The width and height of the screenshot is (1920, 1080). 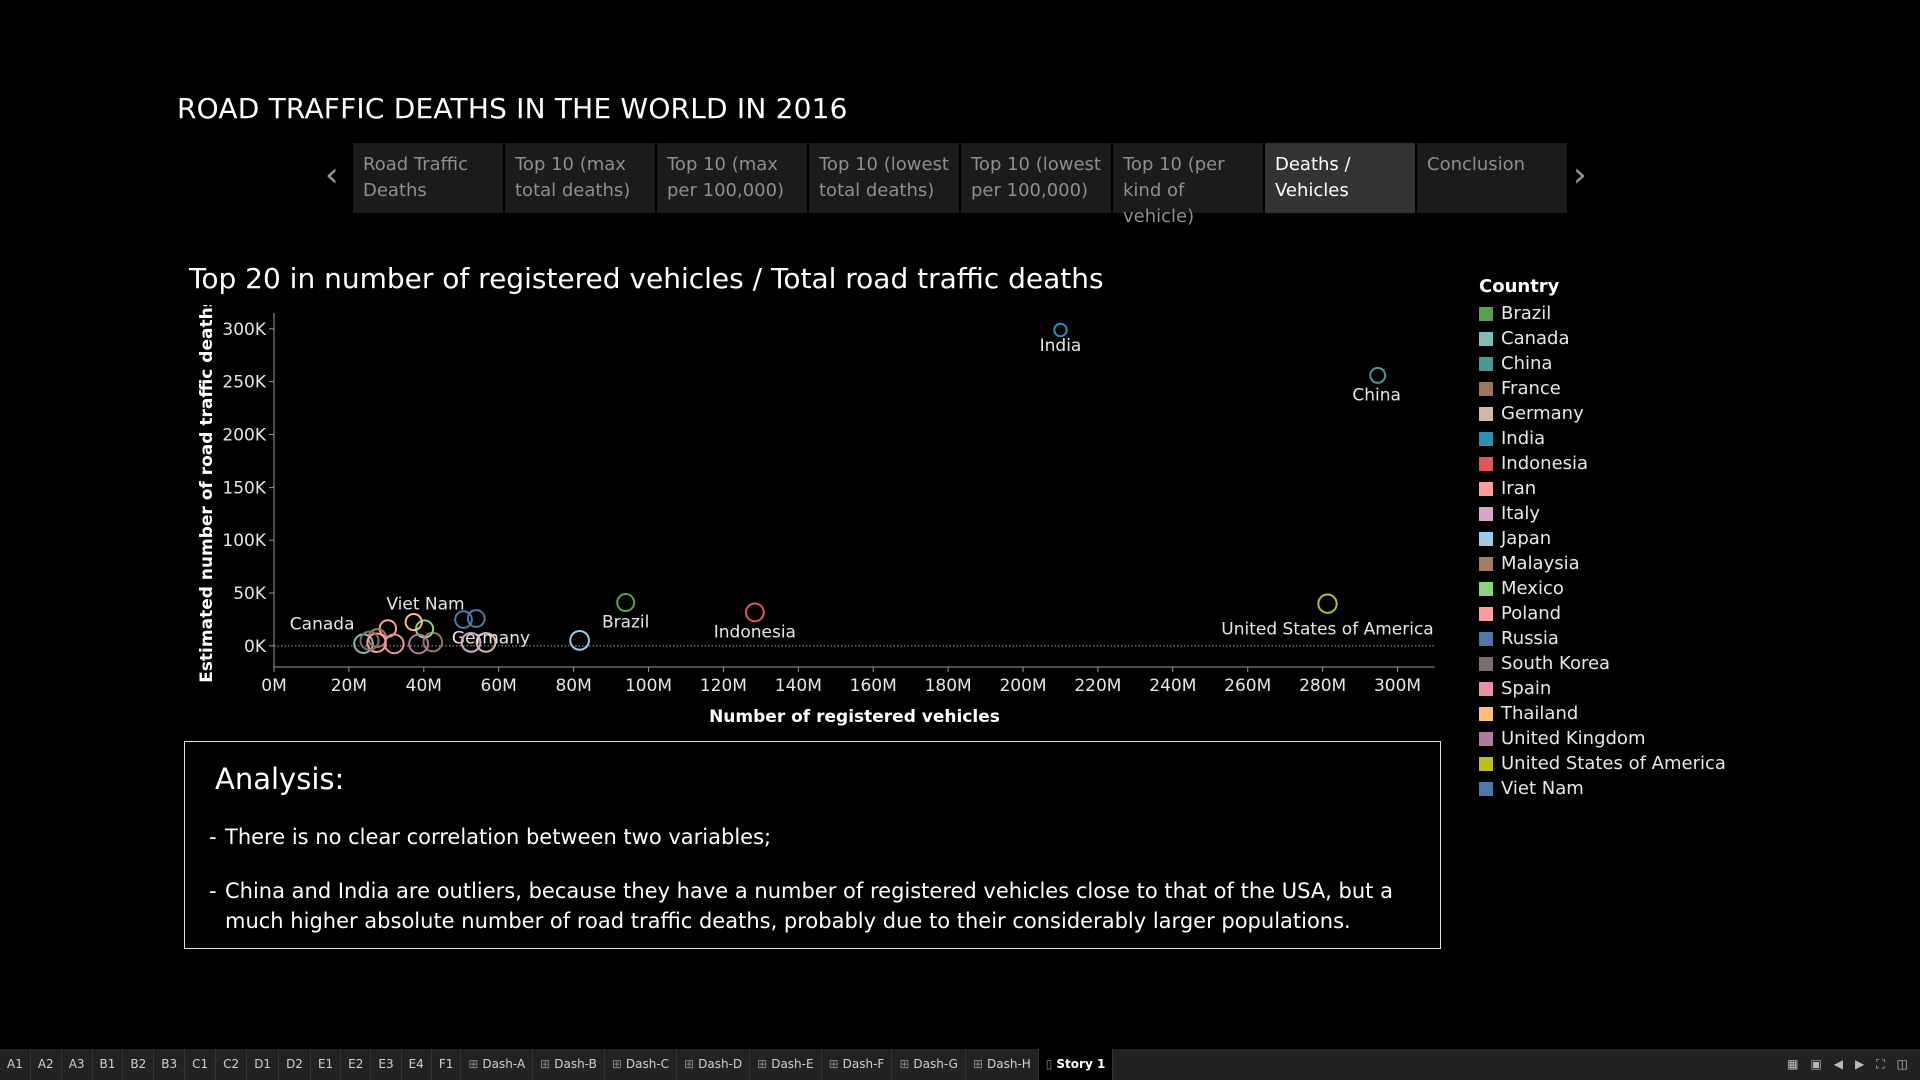 What do you see at coordinates (1527, 363) in the screenshot?
I see `legend-label: China` at bounding box center [1527, 363].